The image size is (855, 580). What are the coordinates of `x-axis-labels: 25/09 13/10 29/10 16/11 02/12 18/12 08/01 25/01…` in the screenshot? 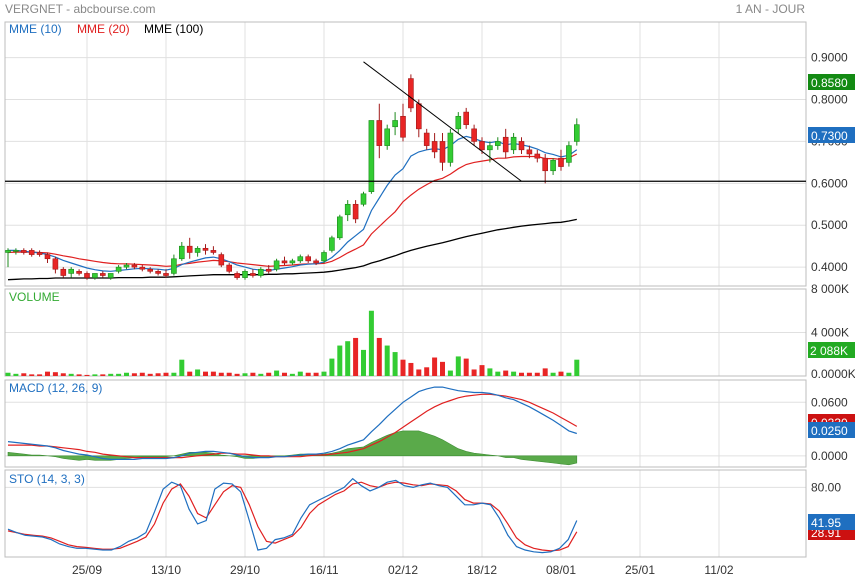 It's located at (403, 570).